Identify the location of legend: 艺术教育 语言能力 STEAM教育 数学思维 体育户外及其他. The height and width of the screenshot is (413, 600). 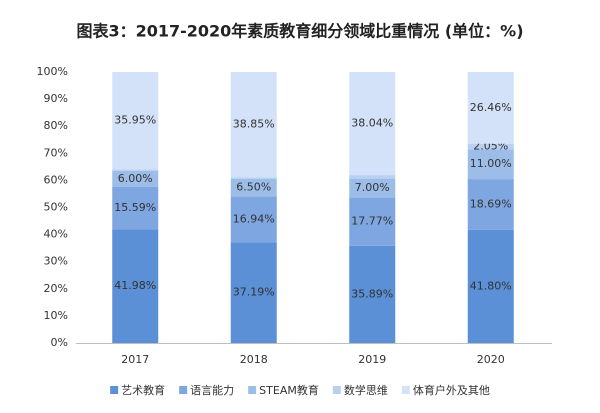
(300, 390).